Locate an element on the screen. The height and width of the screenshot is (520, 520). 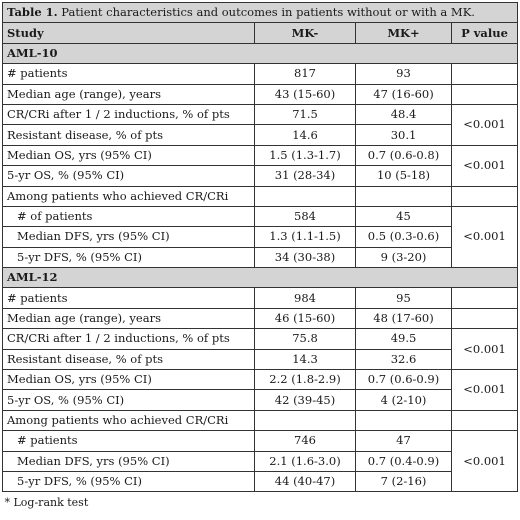
header-p-value: P value is located at coordinates (484, 33).